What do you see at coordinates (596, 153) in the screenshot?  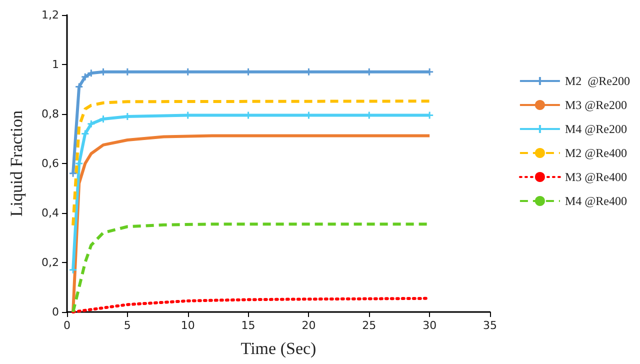 I see `legend-label: M2 @Re400` at bounding box center [596, 153].